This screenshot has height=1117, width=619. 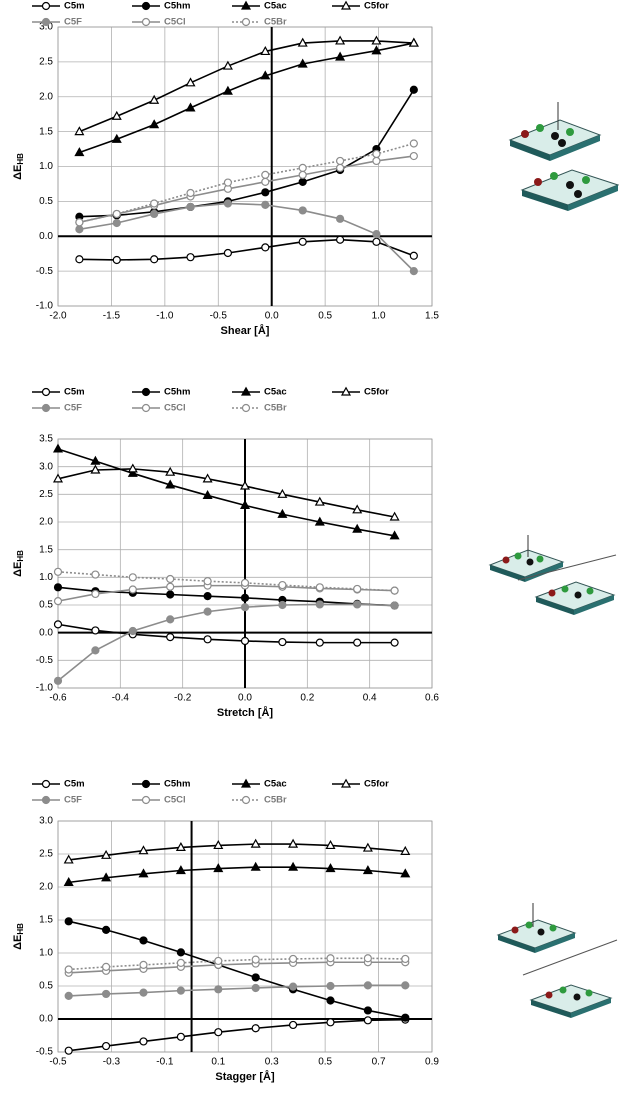 I want to click on y-tick-label: 3.5, so click(x=46, y=439).